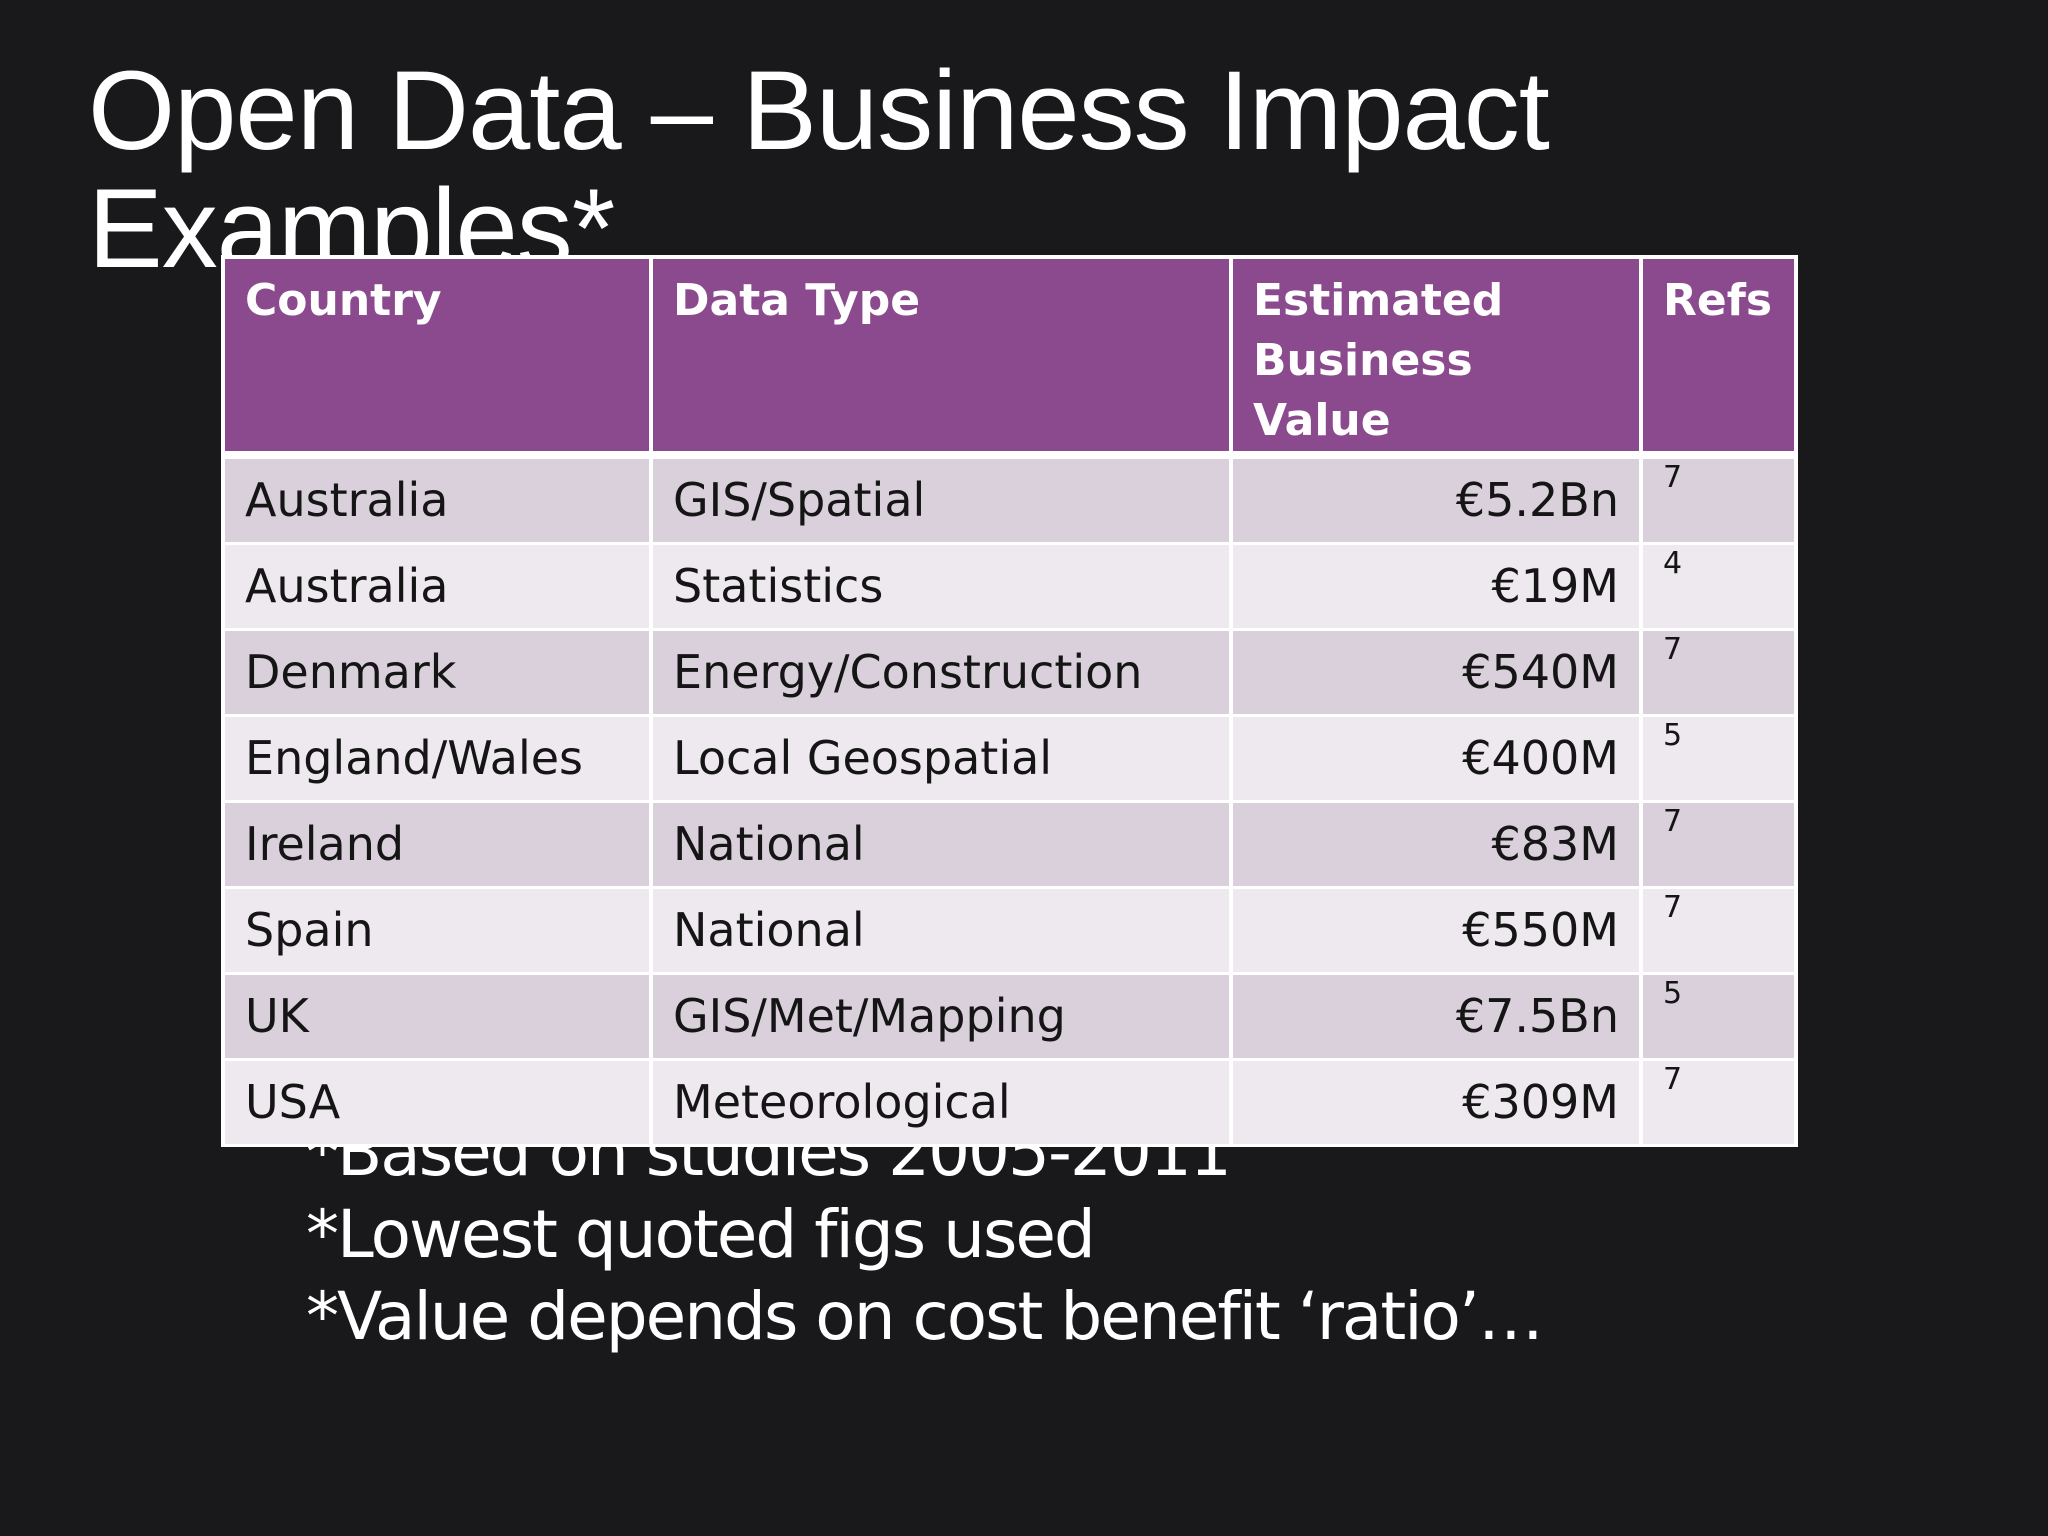  I want to click on table-row: Australia GIS/Spatial €5.2Bn 7, so click(1009, 499).